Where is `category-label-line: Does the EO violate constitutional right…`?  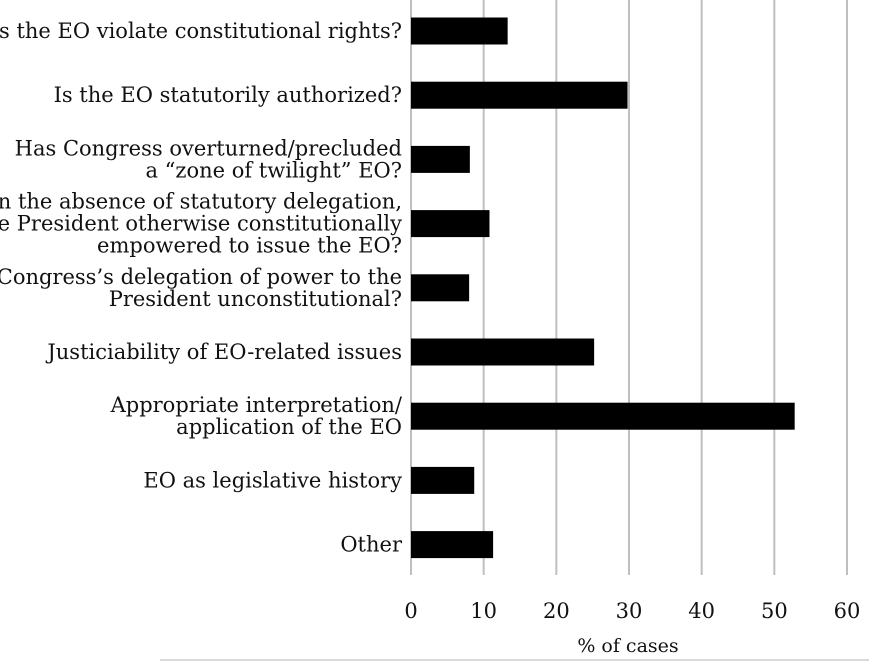 category-label-line: Does the EO violate constitutional right… is located at coordinates (201, 31).